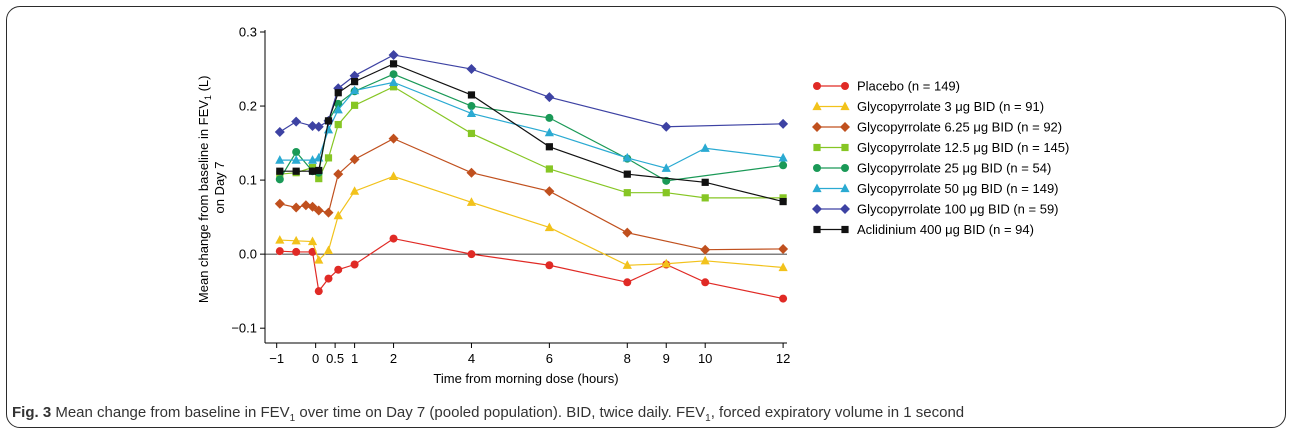 This screenshot has width=1292, height=434. I want to click on caption-sub-2: 1, so click(708, 418).